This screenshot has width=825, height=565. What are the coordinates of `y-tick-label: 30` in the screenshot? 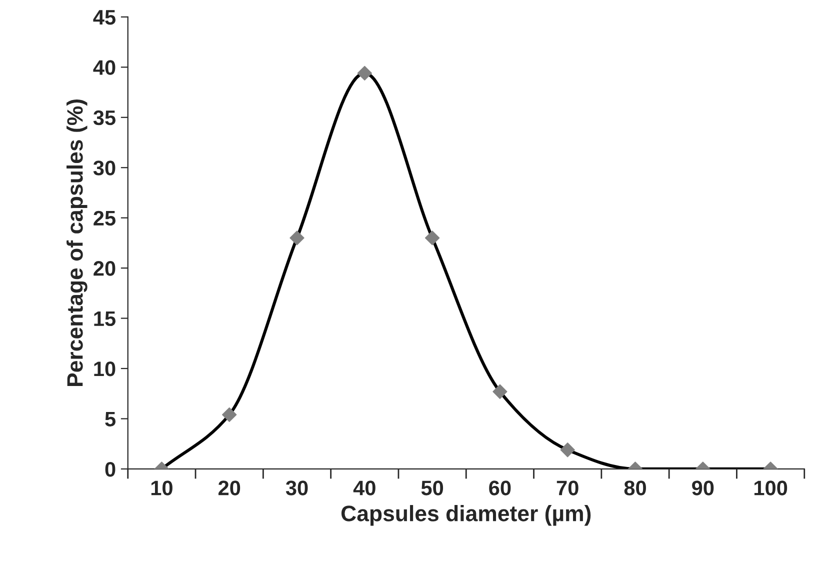 It's located at (104, 168).